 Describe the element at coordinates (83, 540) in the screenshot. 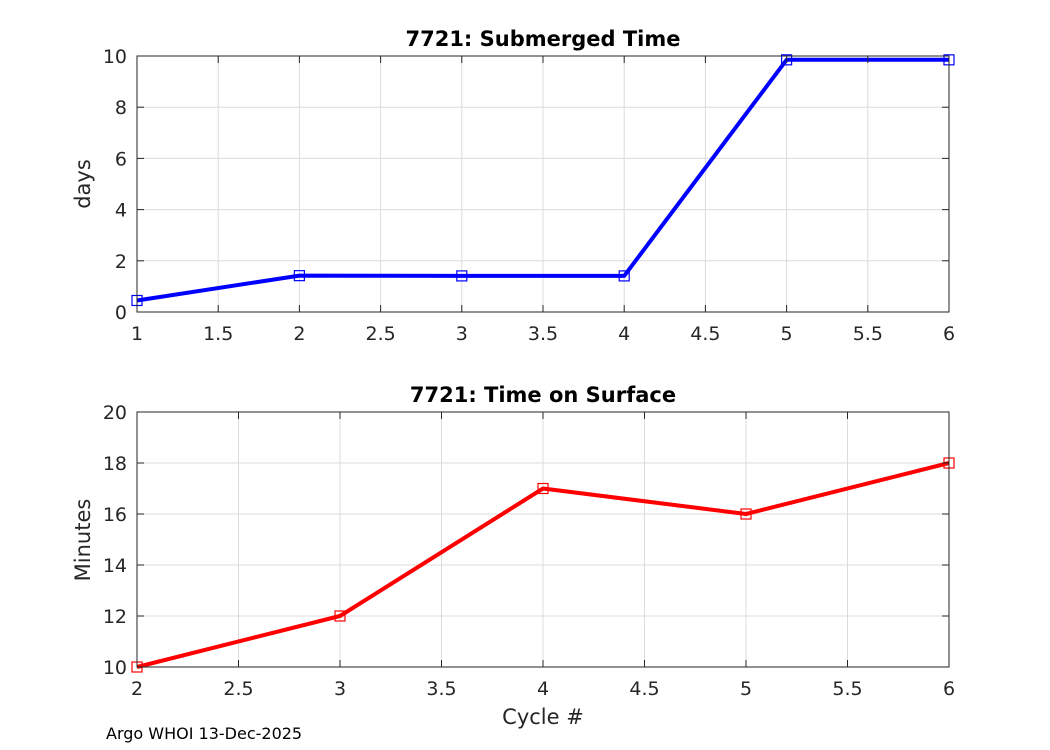

I see `y-axis-label: Minutes` at that location.